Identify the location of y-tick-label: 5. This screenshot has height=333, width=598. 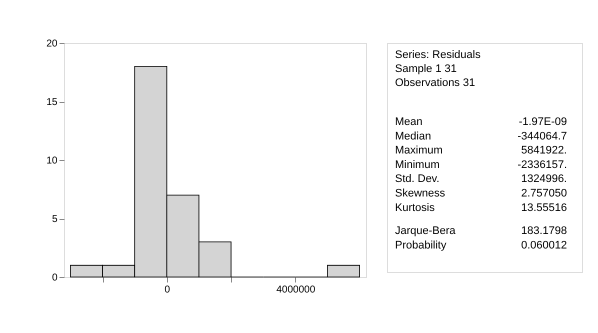
(55, 219).